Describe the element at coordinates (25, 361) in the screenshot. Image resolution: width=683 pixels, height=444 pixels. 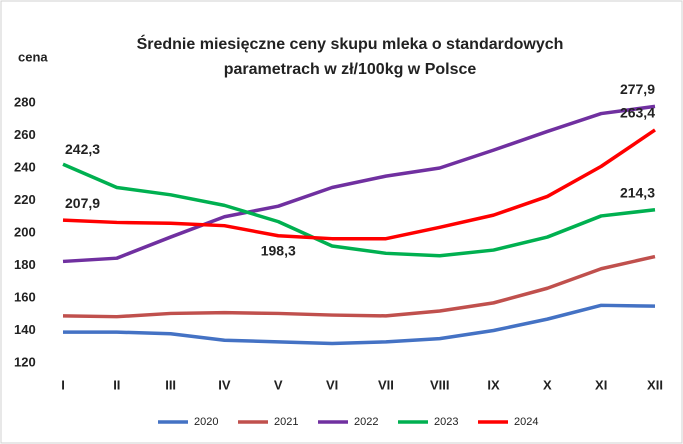
I see `y-tick-label: 120` at that location.